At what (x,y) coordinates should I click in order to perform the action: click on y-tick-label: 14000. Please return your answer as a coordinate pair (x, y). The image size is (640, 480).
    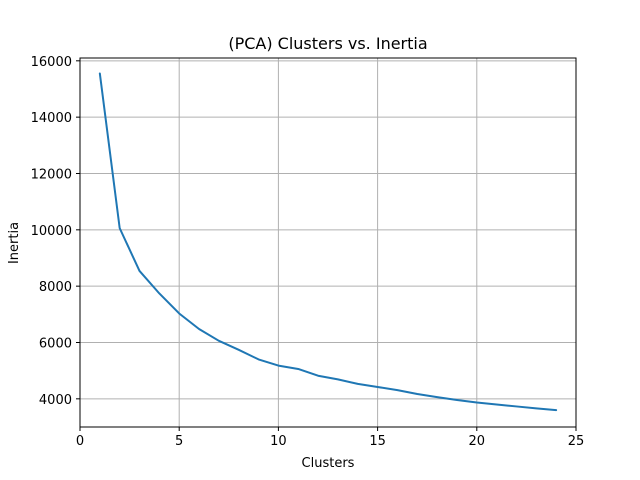
    Looking at the image, I should click on (51, 118).